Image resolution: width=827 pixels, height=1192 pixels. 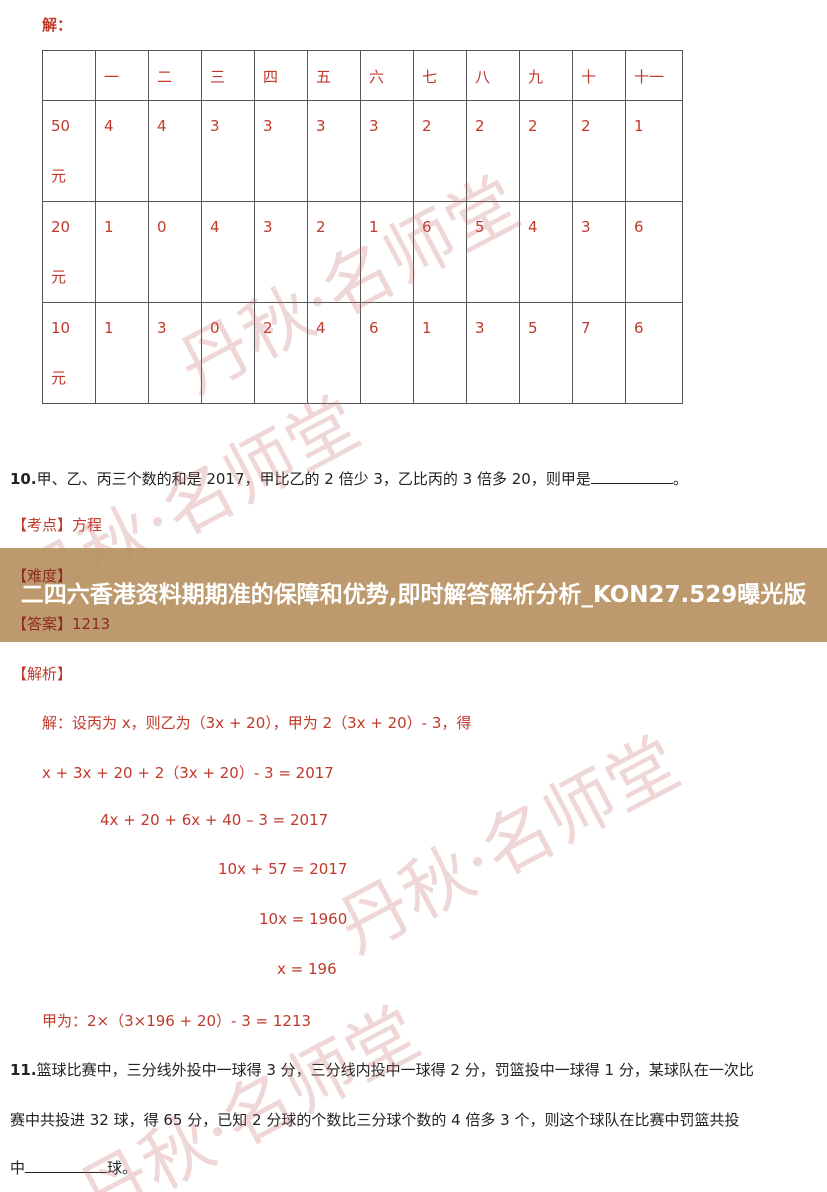 I want to click on banner-title: 二四六香港资料期期准的保障和优势,即时解答解析分析_KON27.529曝光版, so click(x=413, y=595).